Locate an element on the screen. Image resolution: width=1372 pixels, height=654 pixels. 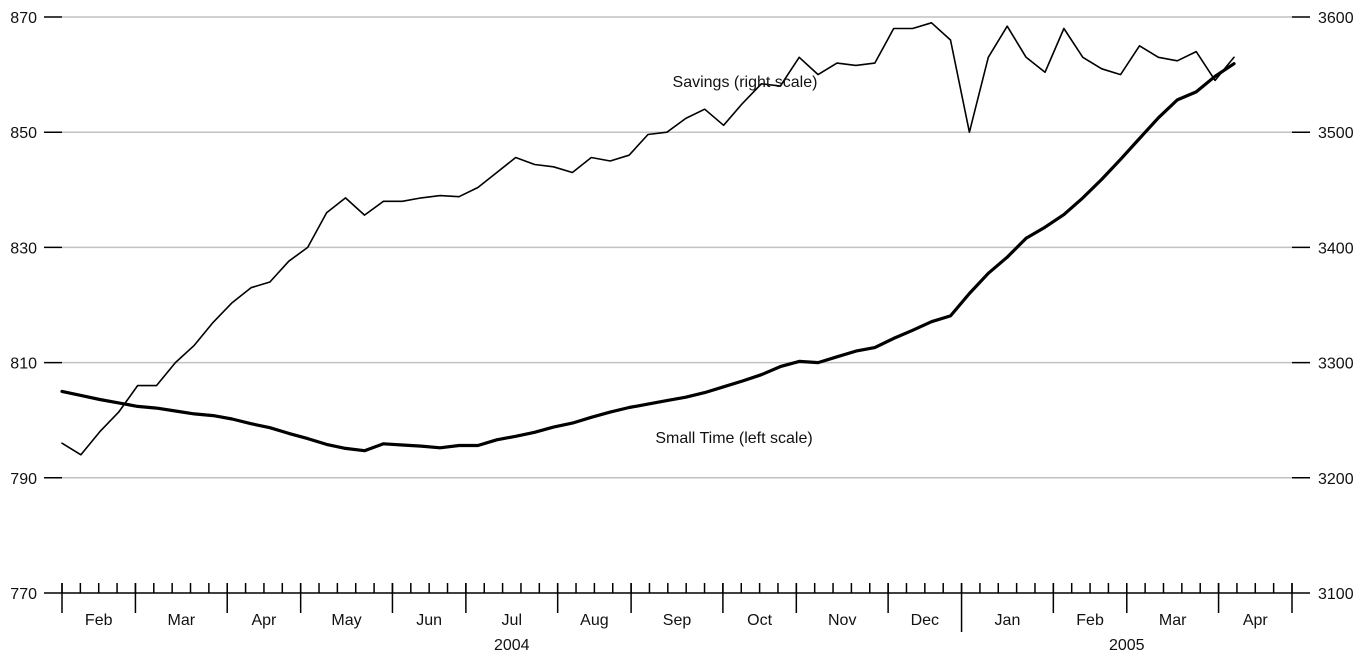
month-label: Jan is located at coordinates (1008, 620).